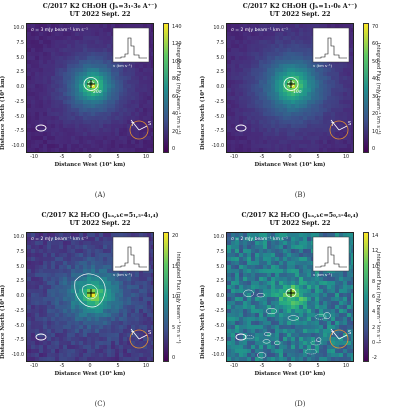  What do you see at coordinates (374, 327) in the screenshot?
I see `colorbar-tick: 2` at bounding box center [374, 327].